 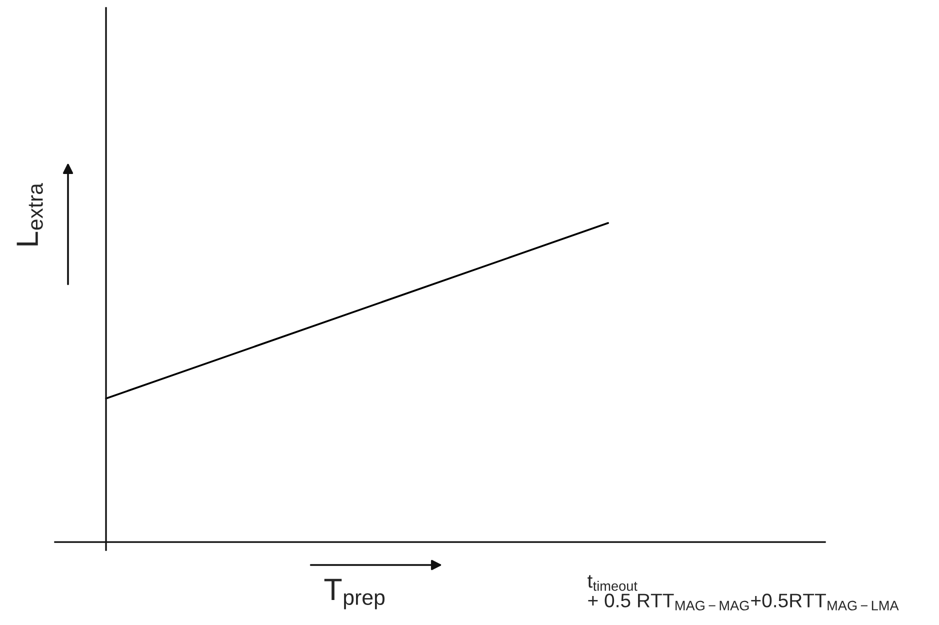 What do you see at coordinates (29, 214) in the screenshot?
I see `y-axis-title: L$_{extra}$` at bounding box center [29, 214].